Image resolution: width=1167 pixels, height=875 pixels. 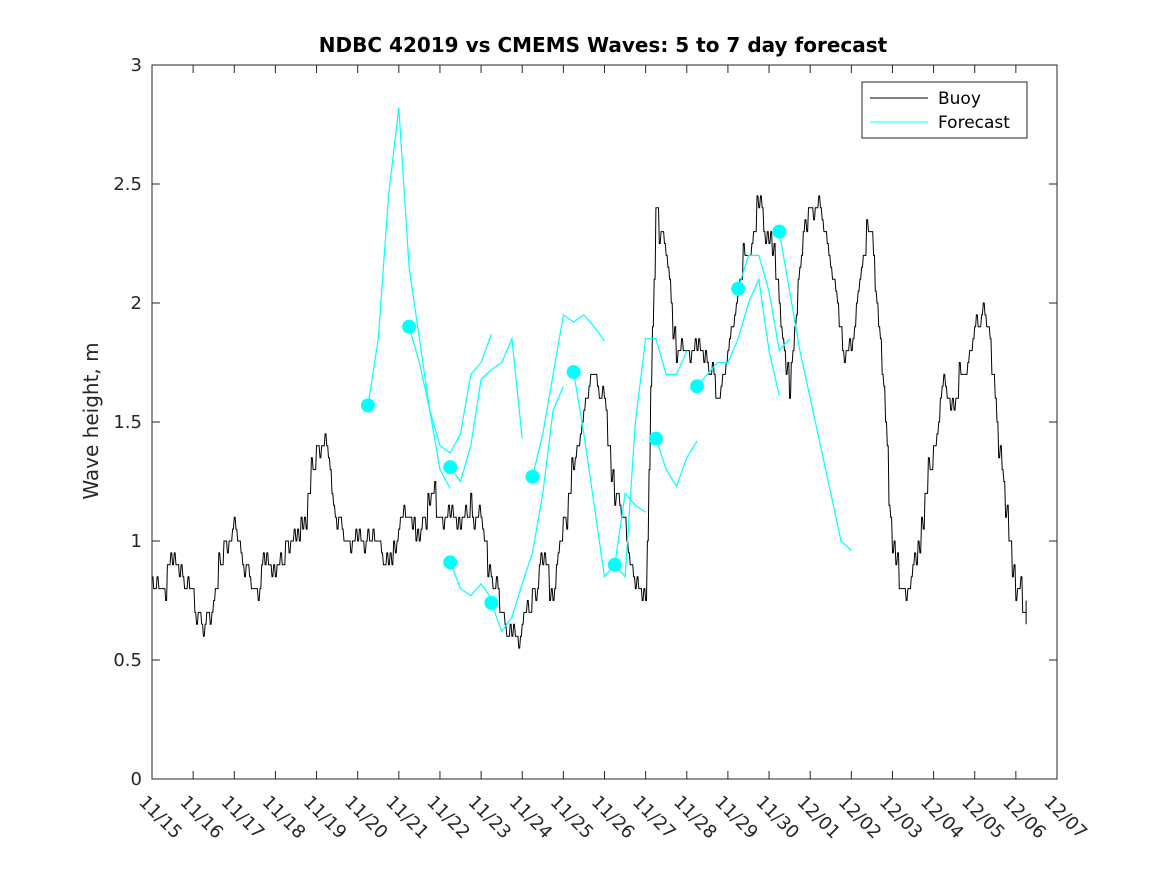 What do you see at coordinates (860, 818) in the screenshot?
I see `x-tick-label: 12/02` at bounding box center [860, 818].